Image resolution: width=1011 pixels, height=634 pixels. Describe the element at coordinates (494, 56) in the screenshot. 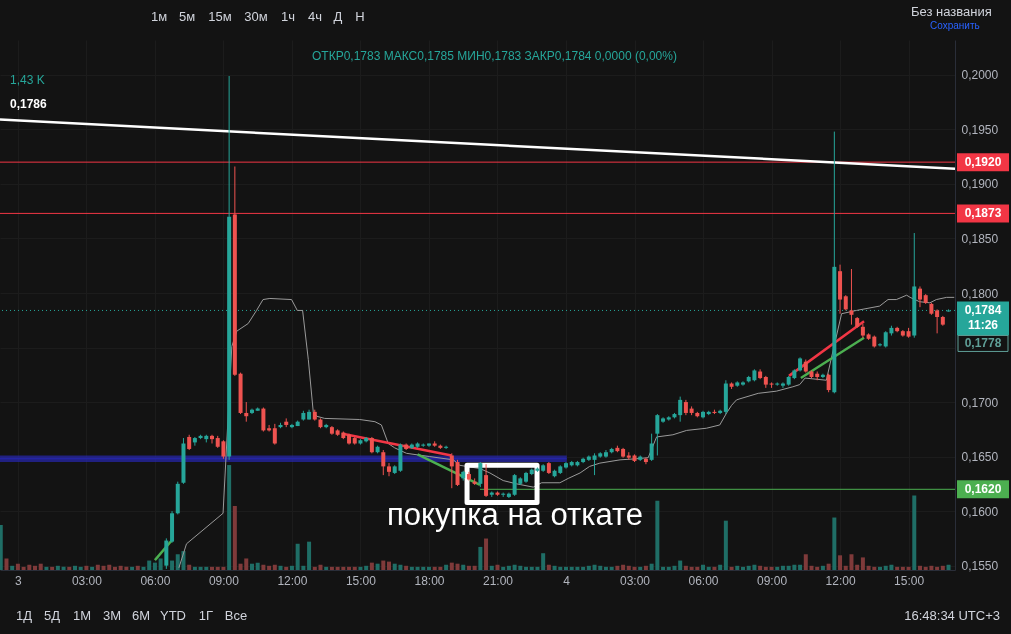

I see `text: ОТКР0,1783 МАКС0,1785 МИН0,1783 ЗАКР0,1784 0,0000 (0,00%)` at that location.